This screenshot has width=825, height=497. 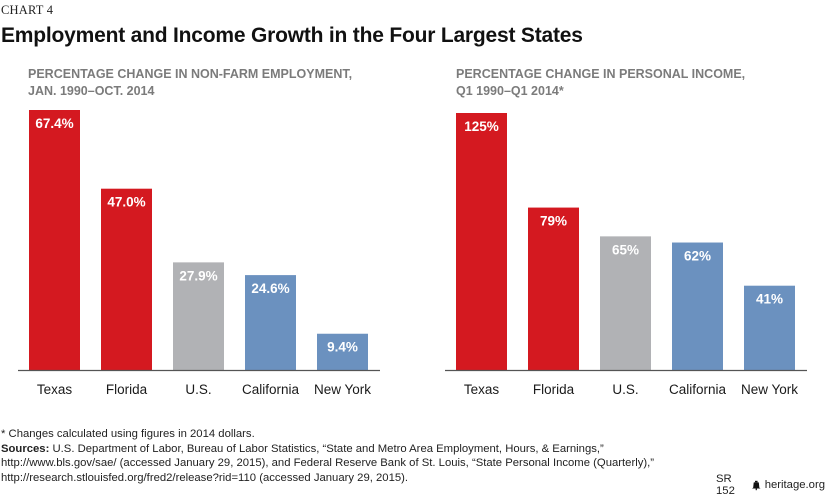 I want to click on left-subtitle-line-2: JAN. 1990–OCT. 2014, so click(x=91, y=91).